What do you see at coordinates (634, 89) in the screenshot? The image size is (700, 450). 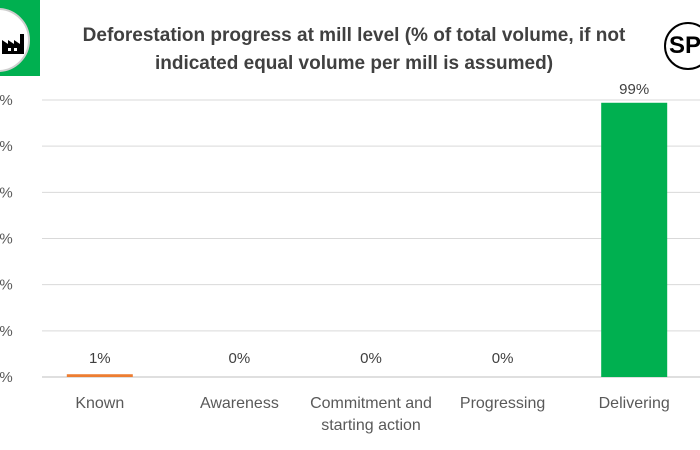 I see `data-label: 99%` at bounding box center [634, 89].